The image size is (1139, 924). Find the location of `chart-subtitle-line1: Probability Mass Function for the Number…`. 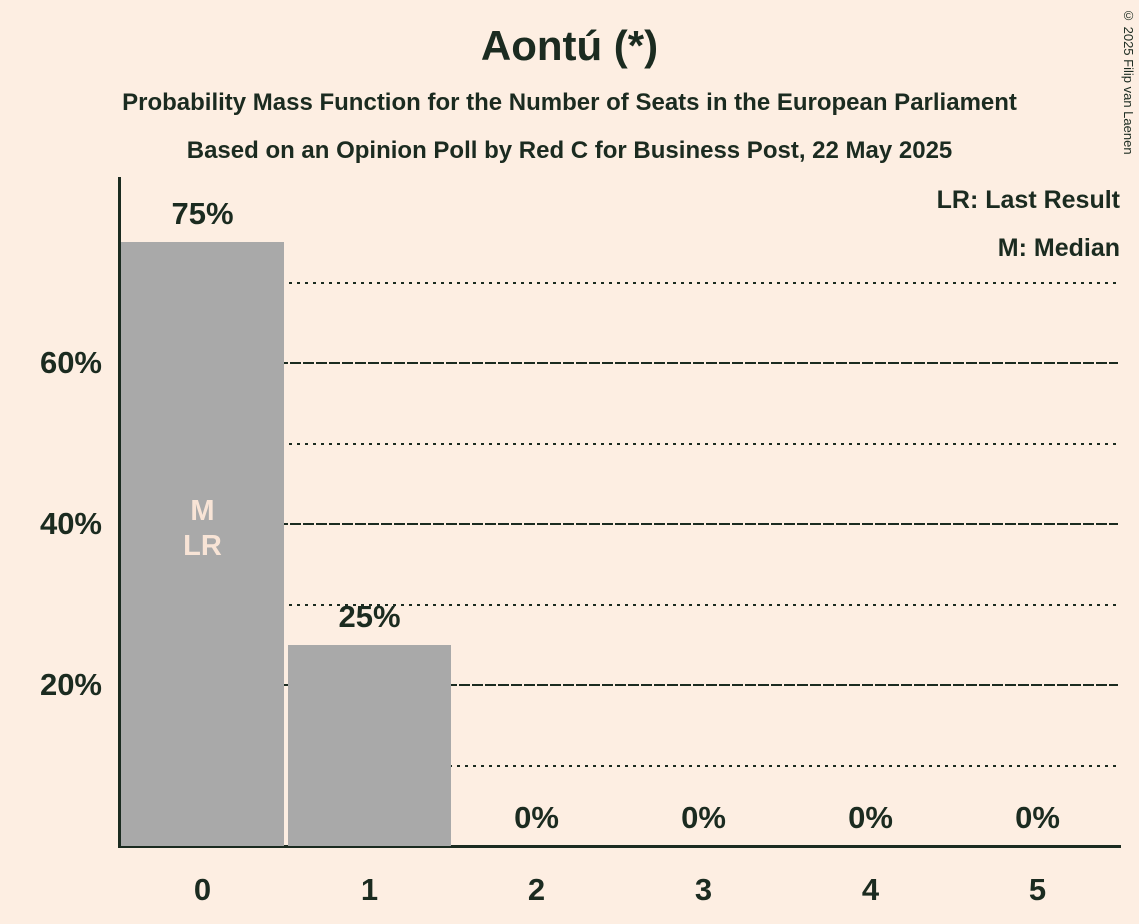

chart-subtitle-line1: Probability Mass Function for the Number… is located at coordinates (569, 102).